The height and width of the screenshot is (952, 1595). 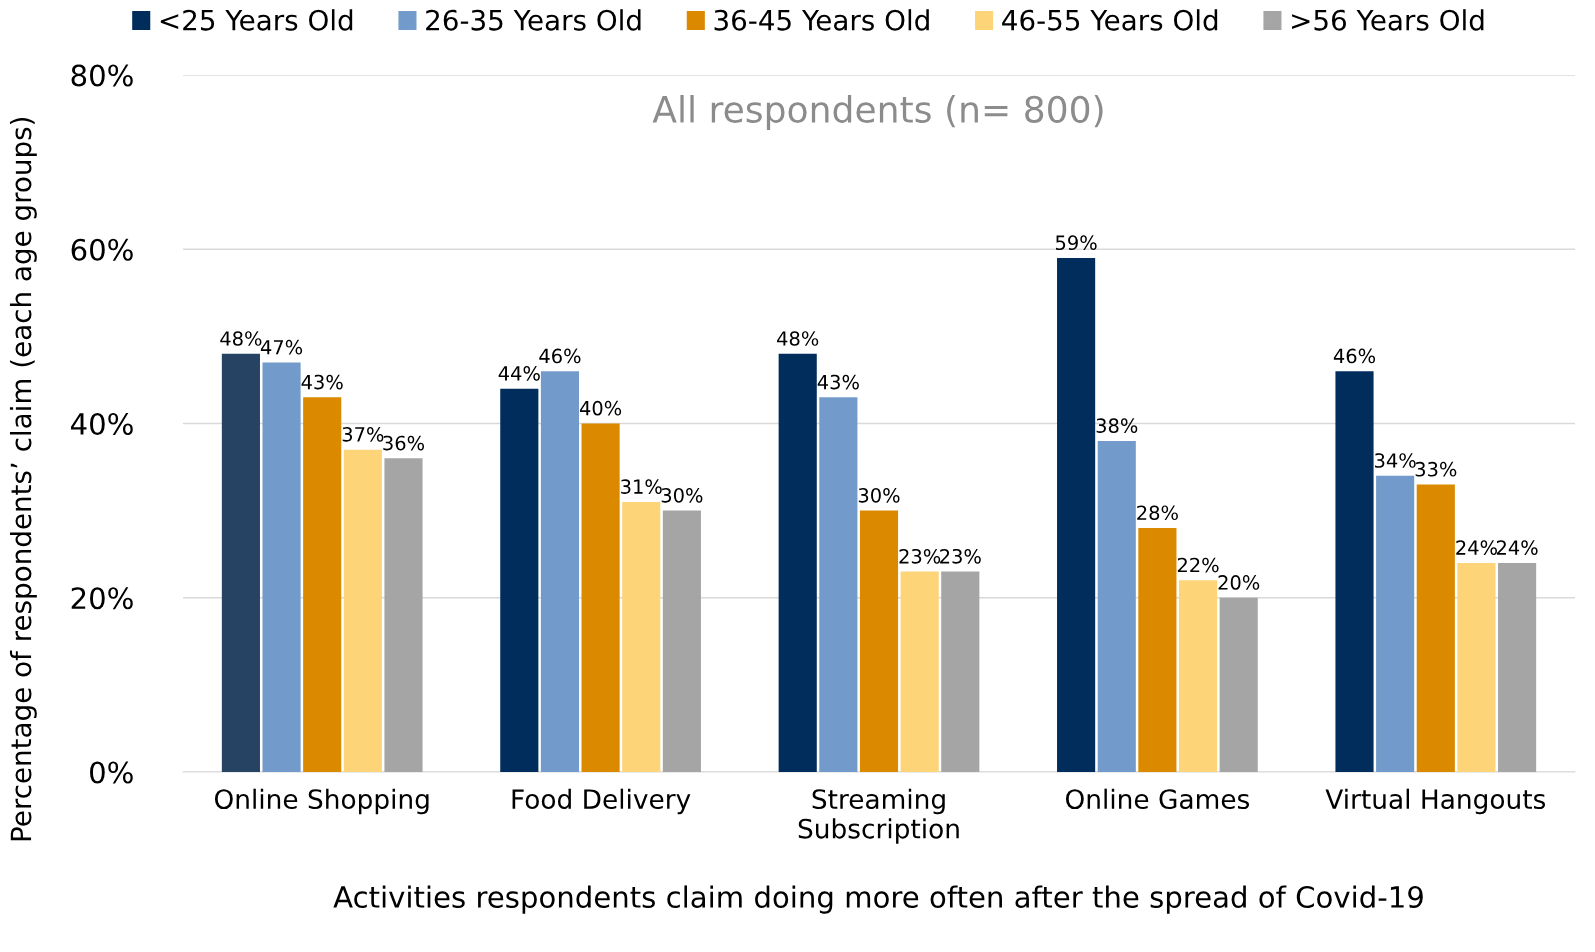 What do you see at coordinates (1157, 513) in the screenshot?
I see `data-label: 28%` at bounding box center [1157, 513].